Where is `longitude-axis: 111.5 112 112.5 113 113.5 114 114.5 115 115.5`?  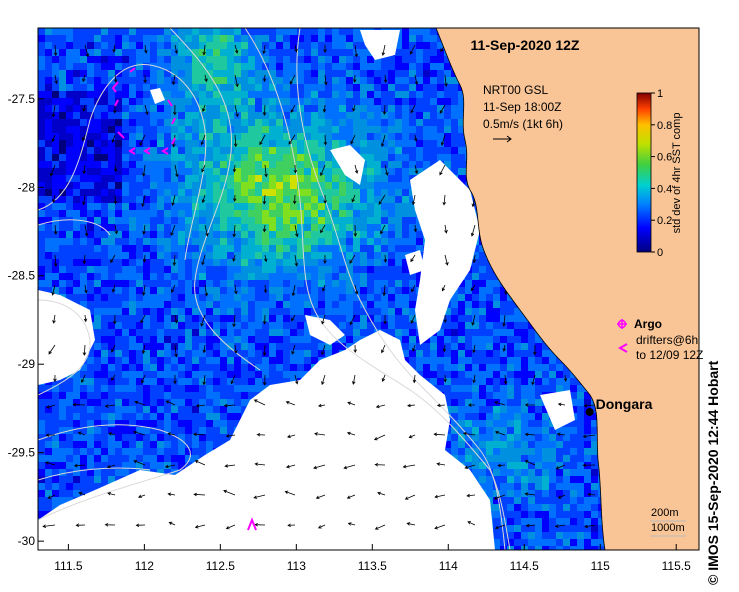 longitude-axis: 111.5 112 112.5 113 113.5 114 114.5 115 115.5 is located at coordinates (372, 558).